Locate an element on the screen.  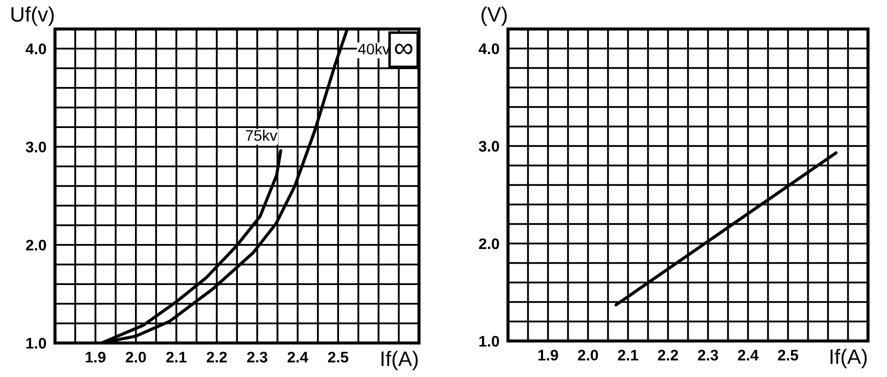
legend-label: 40kv is located at coordinates (374, 49).